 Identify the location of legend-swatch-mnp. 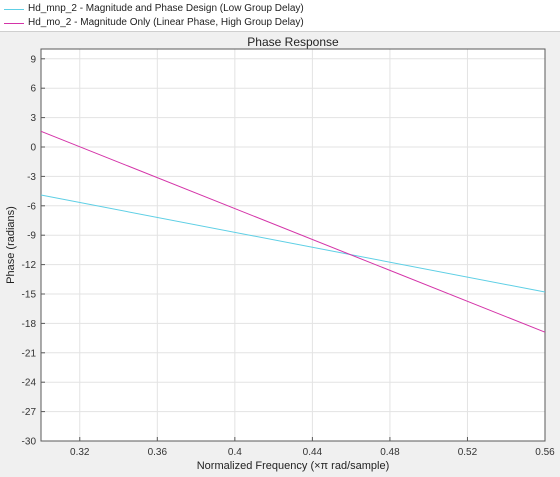
(14, 9).